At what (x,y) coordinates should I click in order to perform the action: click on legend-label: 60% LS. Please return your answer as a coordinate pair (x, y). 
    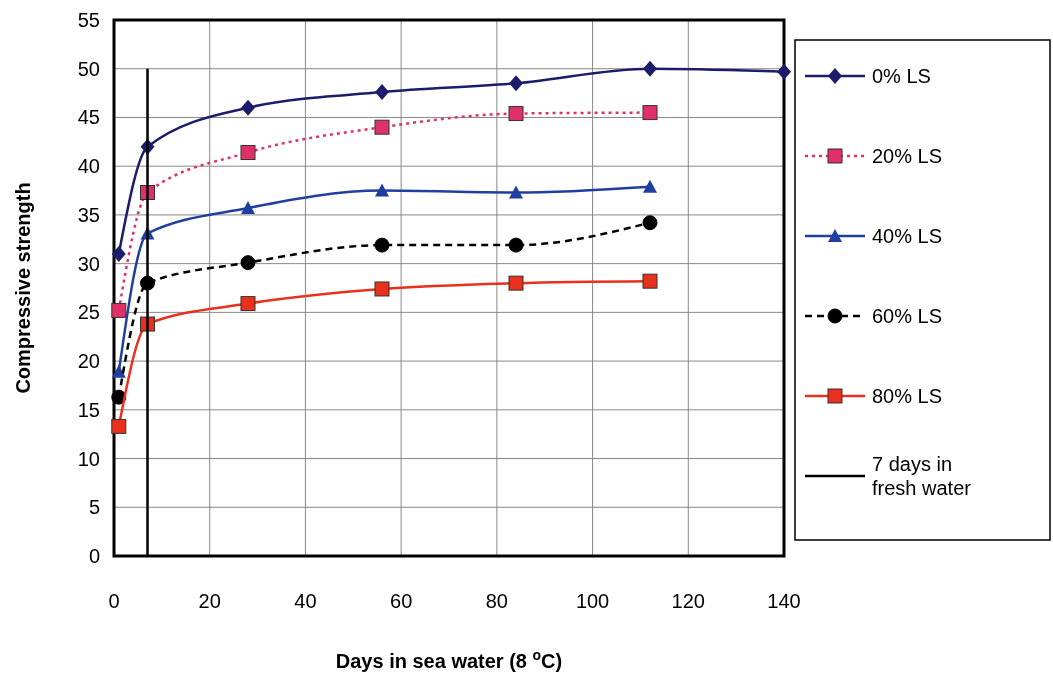
    Looking at the image, I should click on (907, 316).